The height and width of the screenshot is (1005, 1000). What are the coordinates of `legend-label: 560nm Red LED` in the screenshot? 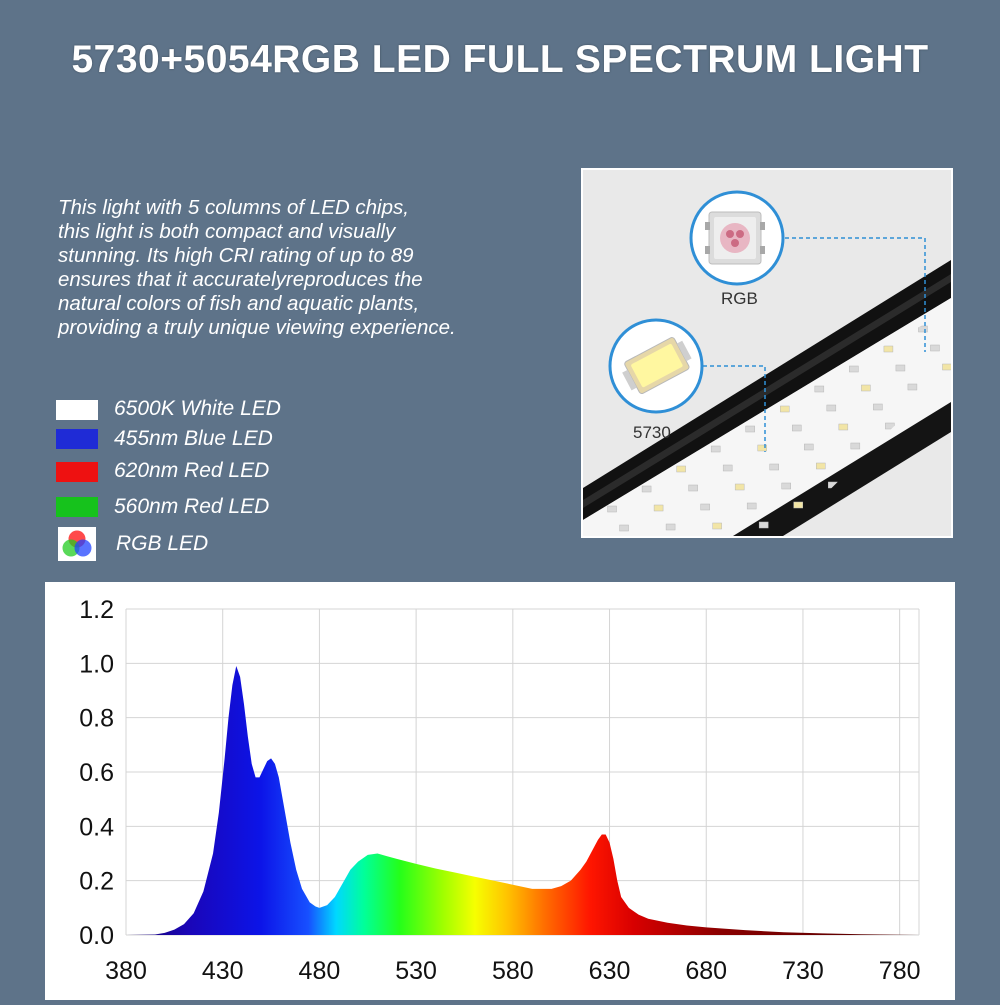 It's located at (192, 506).